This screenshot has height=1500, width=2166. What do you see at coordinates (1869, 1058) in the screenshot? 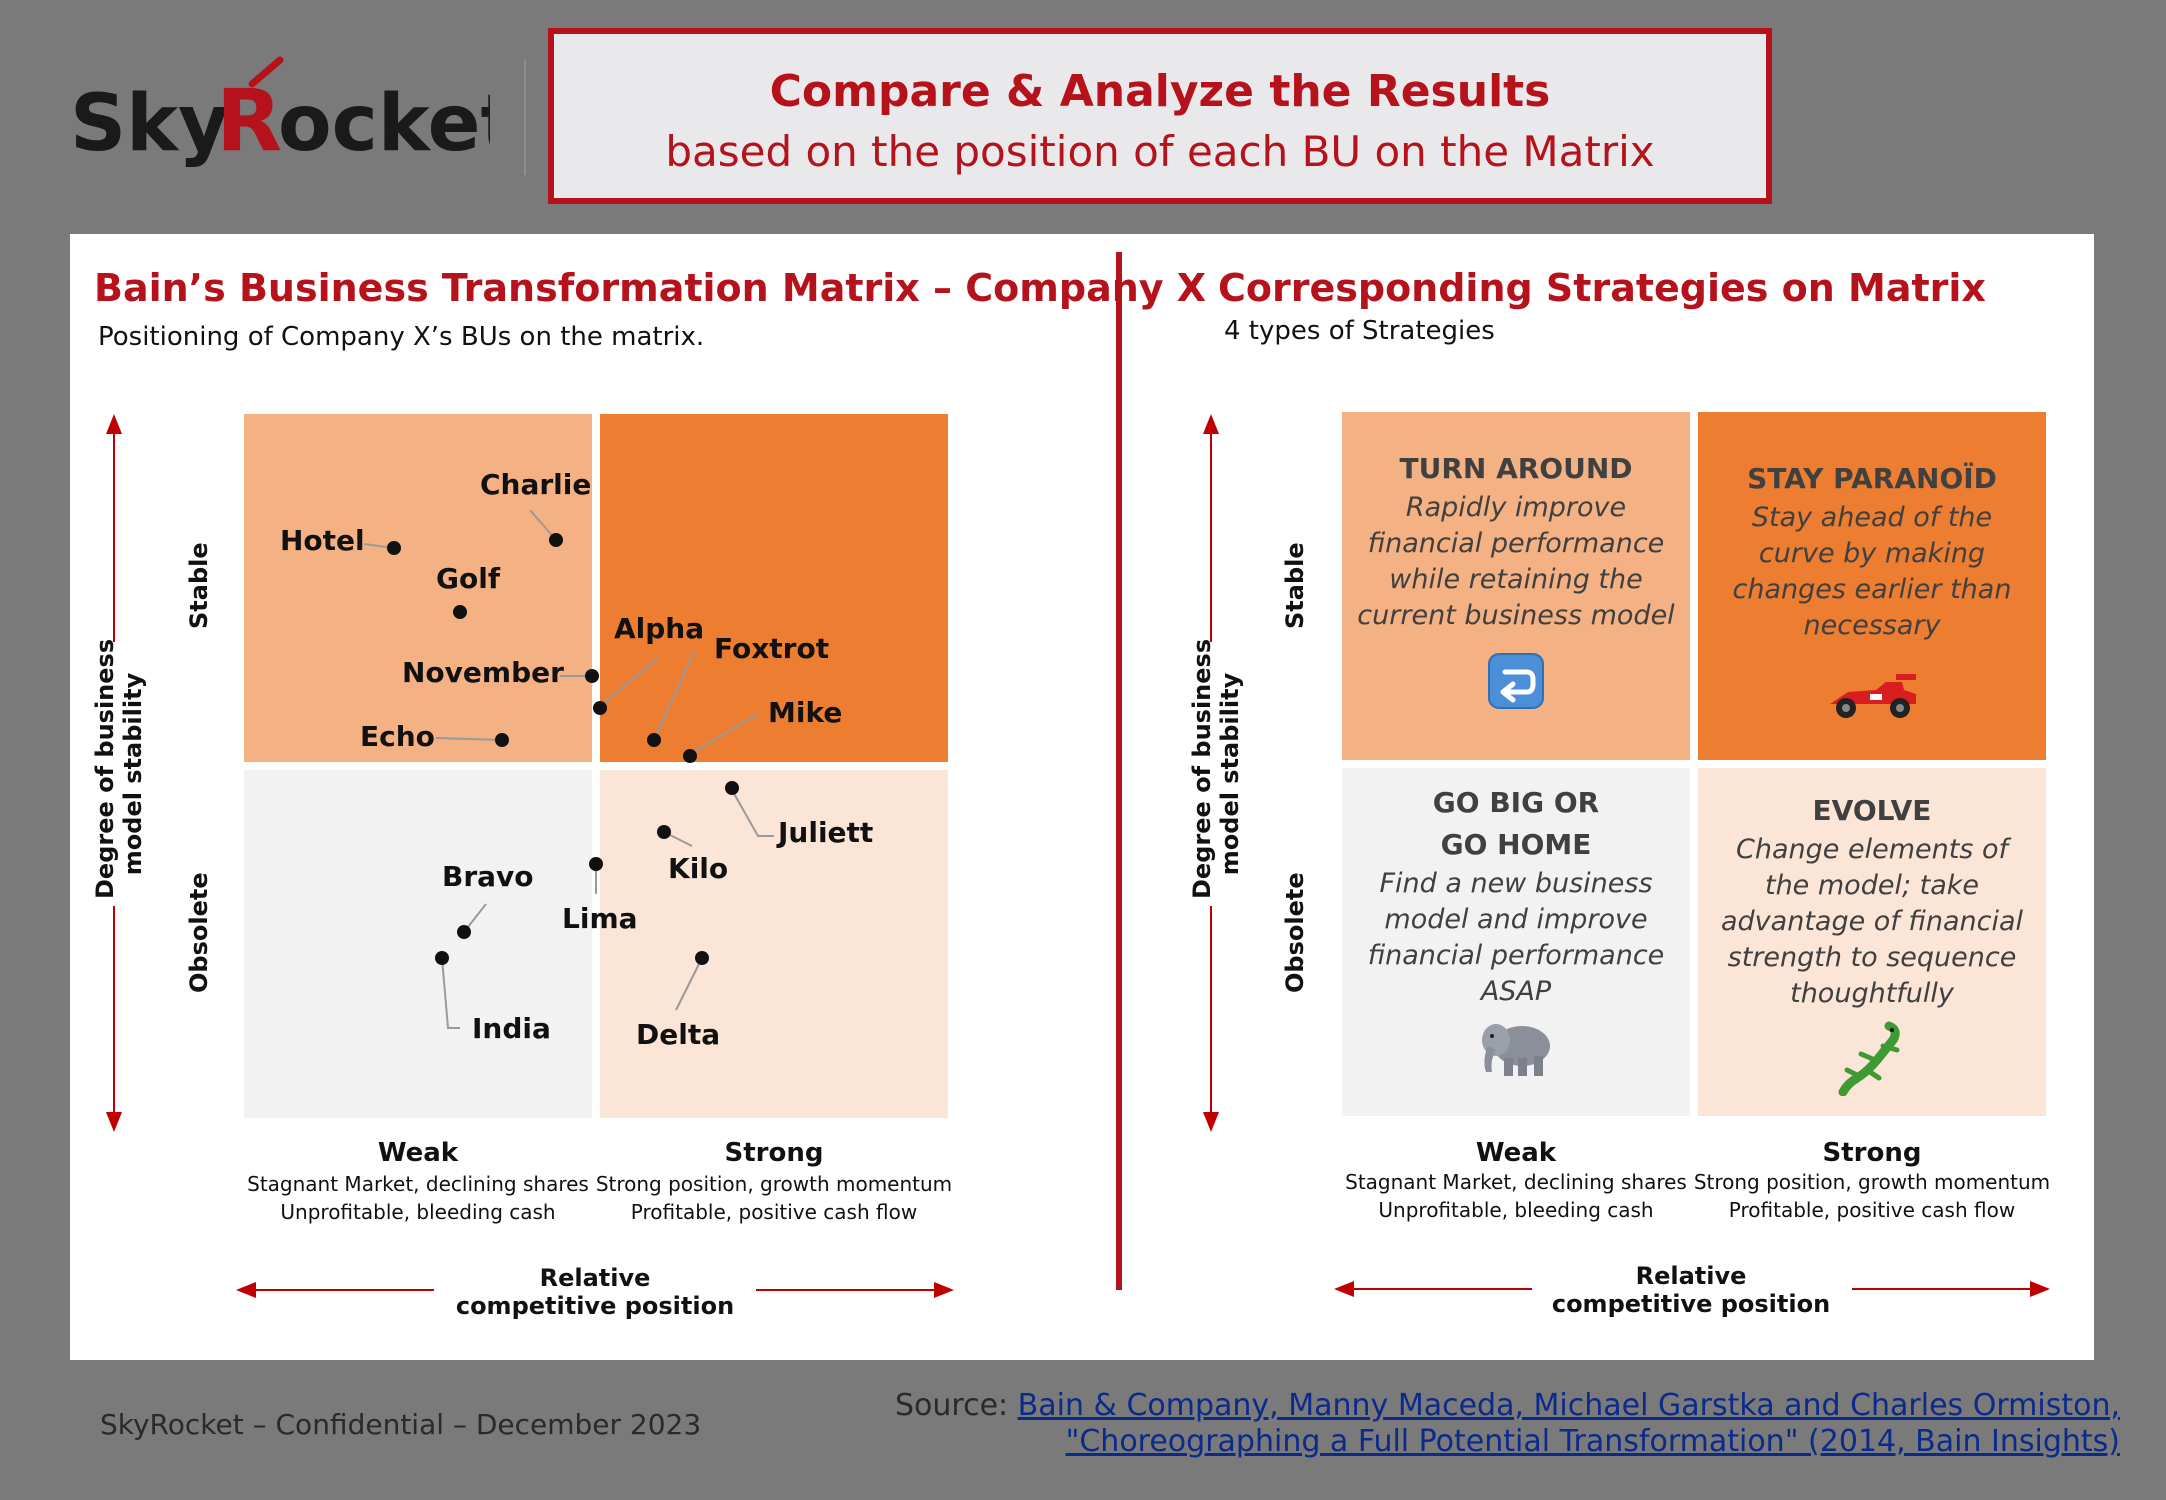
I see `lizard-svg` at bounding box center [1869, 1058].